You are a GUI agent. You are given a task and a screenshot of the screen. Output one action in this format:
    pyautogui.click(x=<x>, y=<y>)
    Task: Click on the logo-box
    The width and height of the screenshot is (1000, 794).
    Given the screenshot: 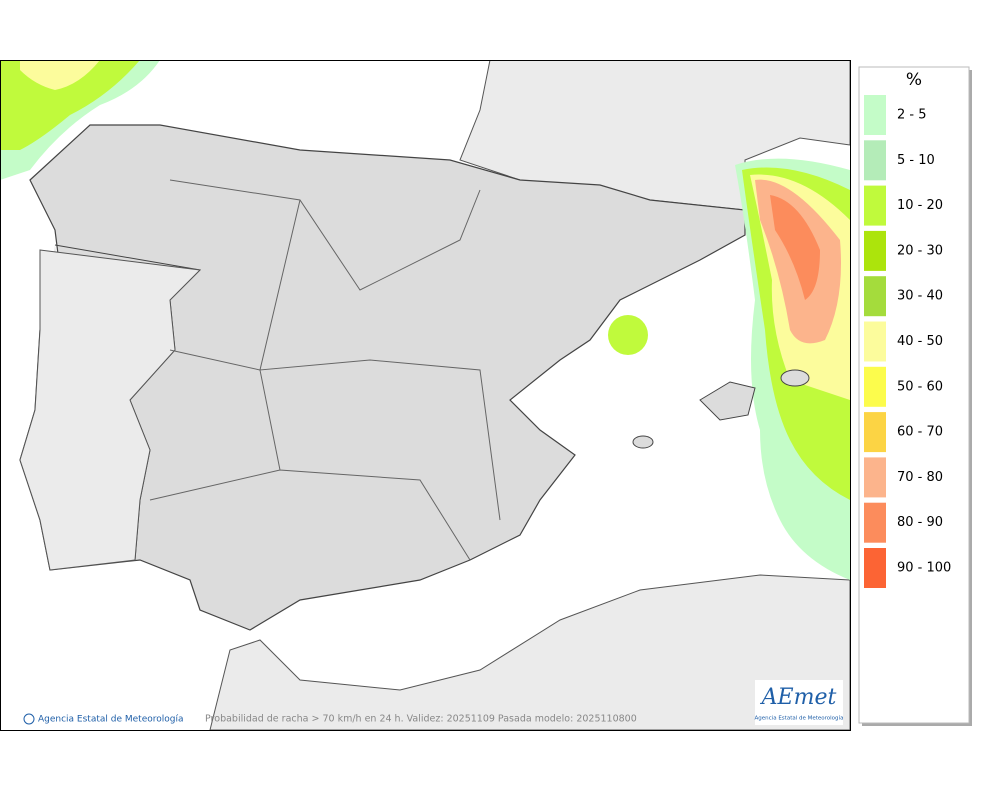 What is the action you would take?
    pyautogui.click(x=799, y=702)
    